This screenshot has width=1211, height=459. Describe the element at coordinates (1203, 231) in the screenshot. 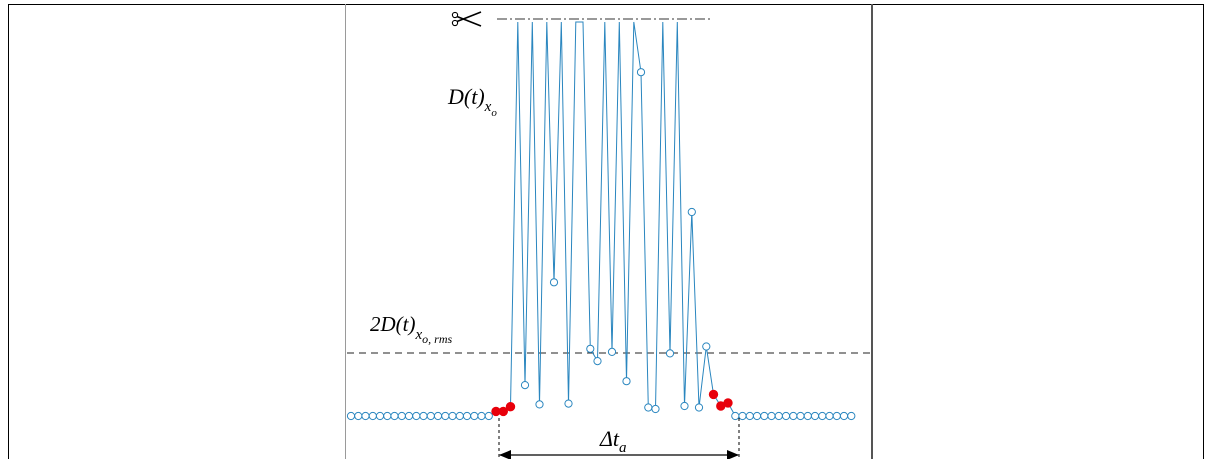

I see `frame-right-border` at that location.